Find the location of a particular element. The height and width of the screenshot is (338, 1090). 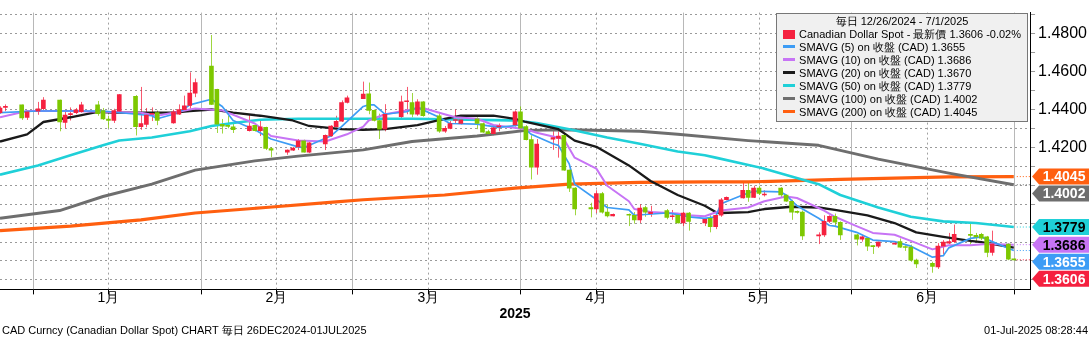

legend-label: Canadian Dollar Spot - 最新價 1.3606 -0.02% is located at coordinates (910, 34).